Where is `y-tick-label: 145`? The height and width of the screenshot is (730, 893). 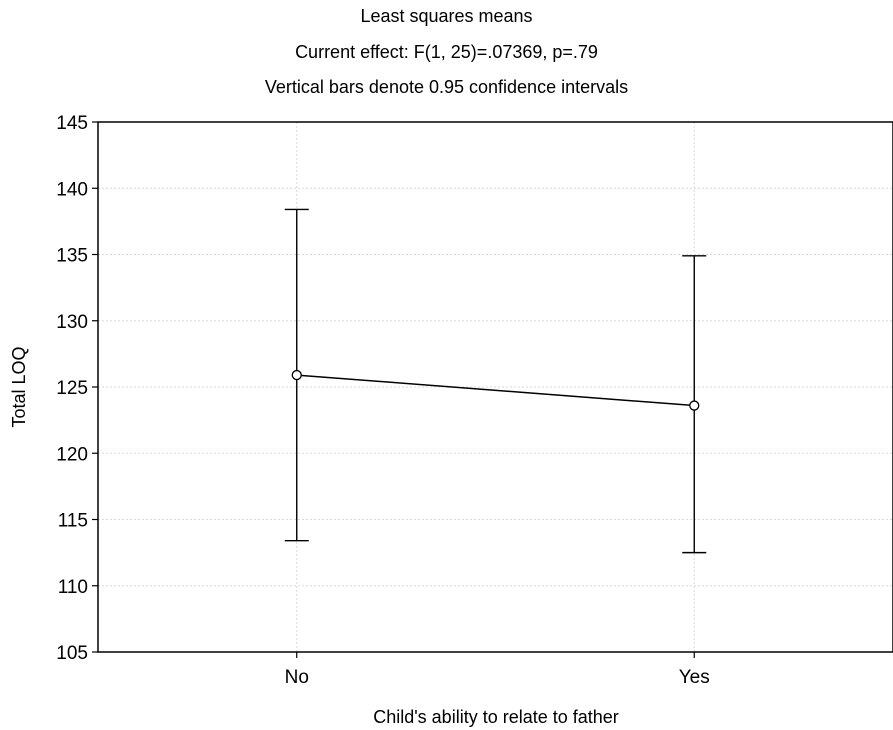 y-tick-label: 145 is located at coordinates (72, 123).